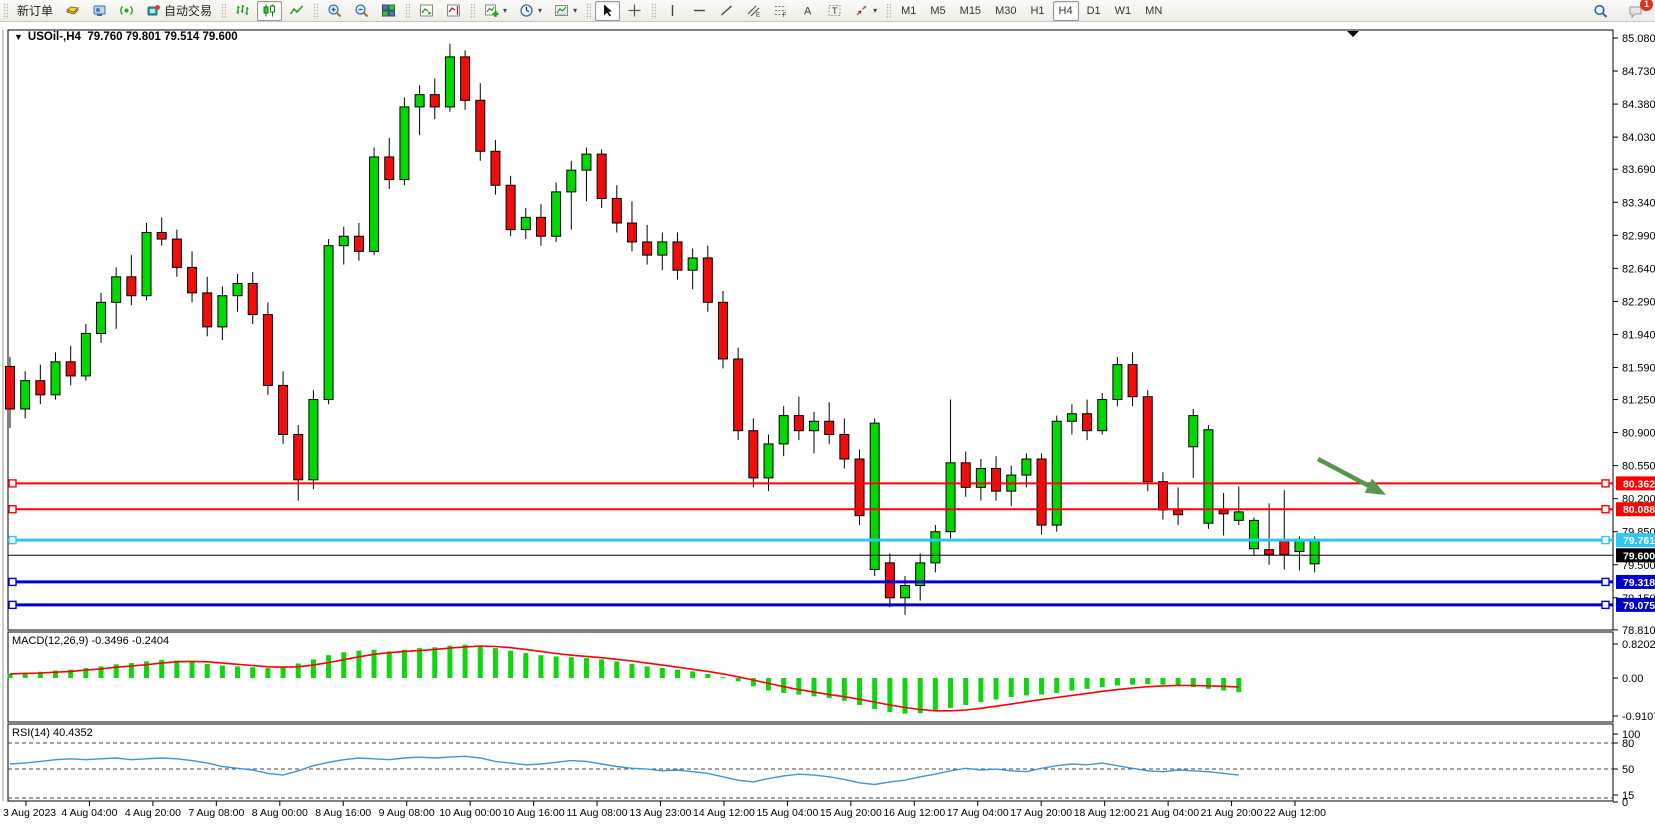 The image size is (1655, 834). What do you see at coordinates (780, 11) in the screenshot?
I see `fibonacci-icon: F` at bounding box center [780, 11].